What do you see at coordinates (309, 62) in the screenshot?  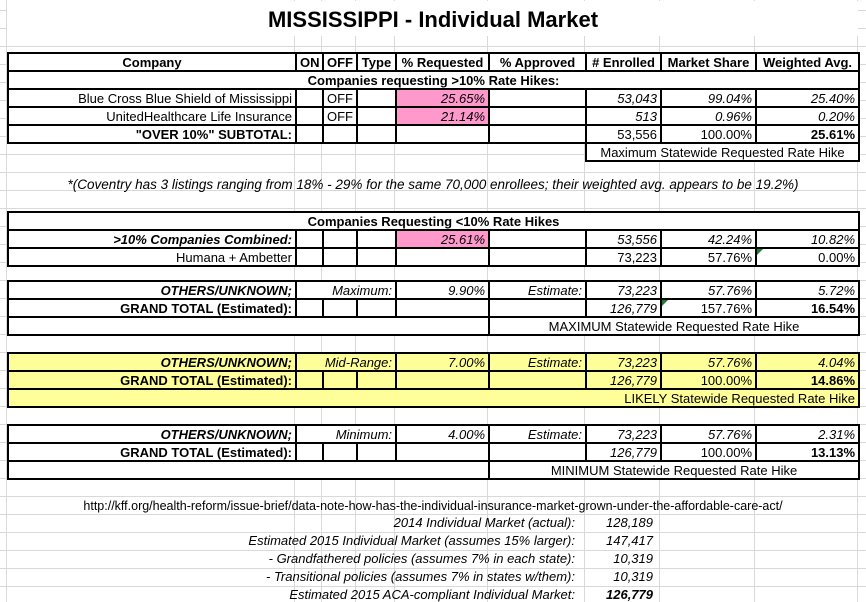 I see `col-header-on: ON` at bounding box center [309, 62].